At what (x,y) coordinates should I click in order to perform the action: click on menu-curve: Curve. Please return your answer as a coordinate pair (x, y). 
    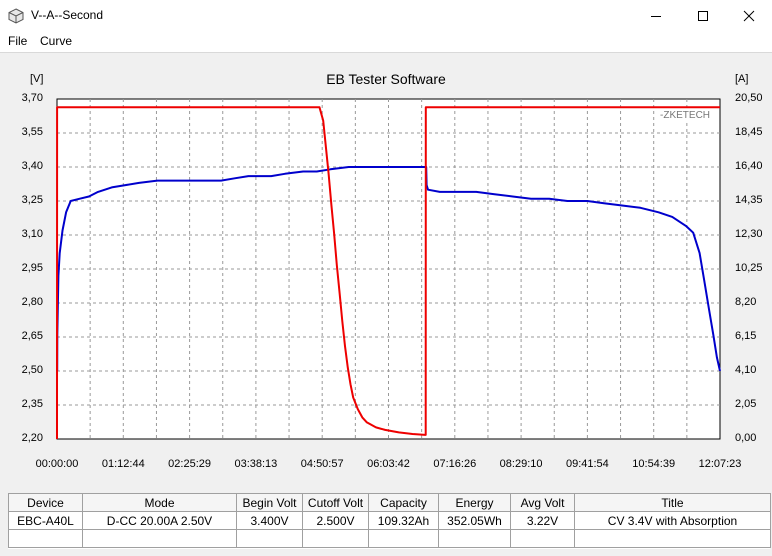
    Looking at the image, I should click on (56, 41).